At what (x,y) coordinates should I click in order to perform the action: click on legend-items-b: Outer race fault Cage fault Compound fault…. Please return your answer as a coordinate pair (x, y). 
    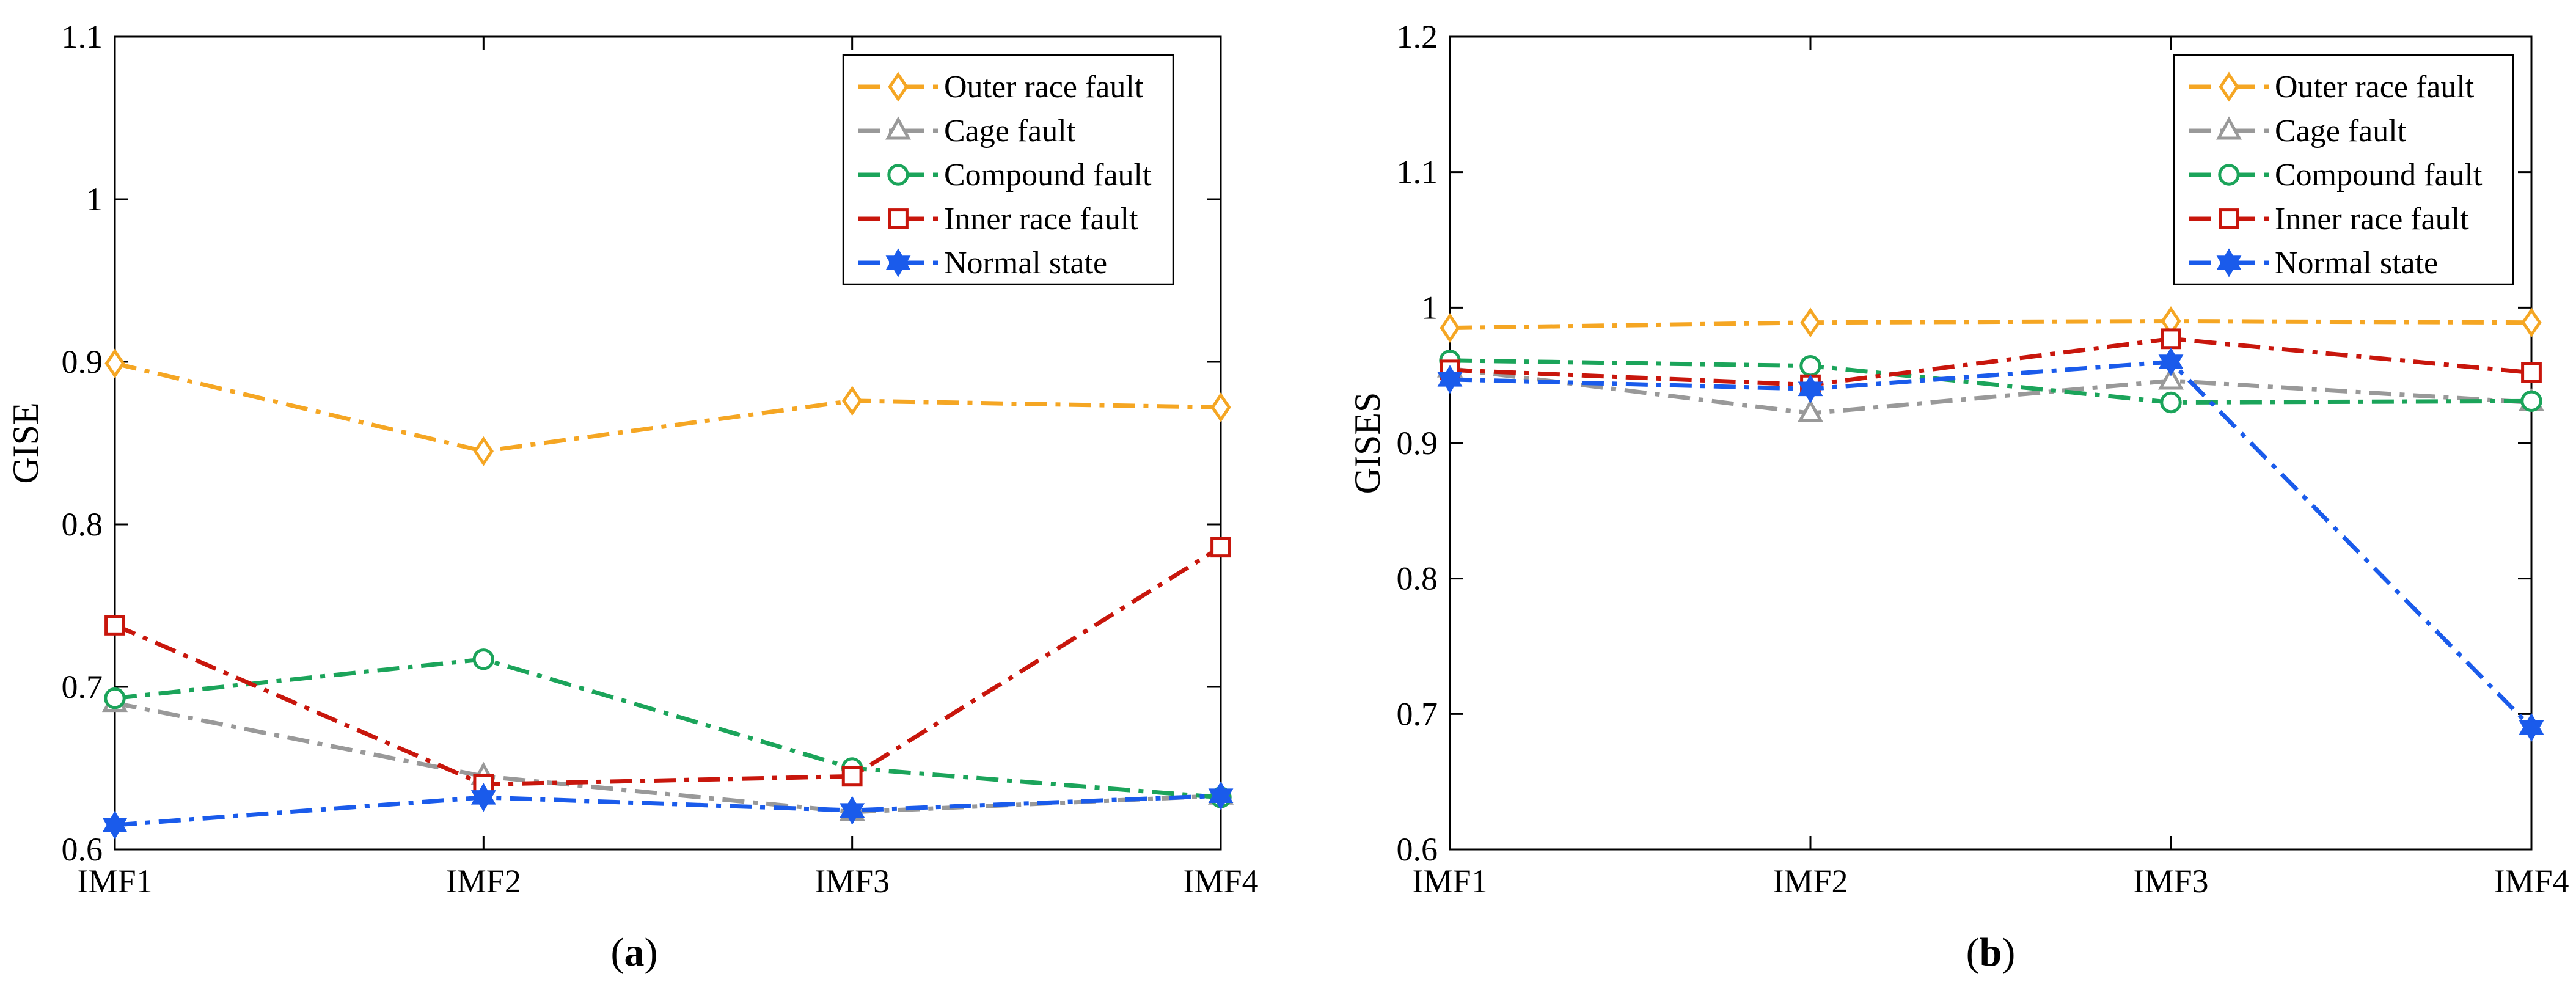
    Looking at the image, I should click on (2336, 175).